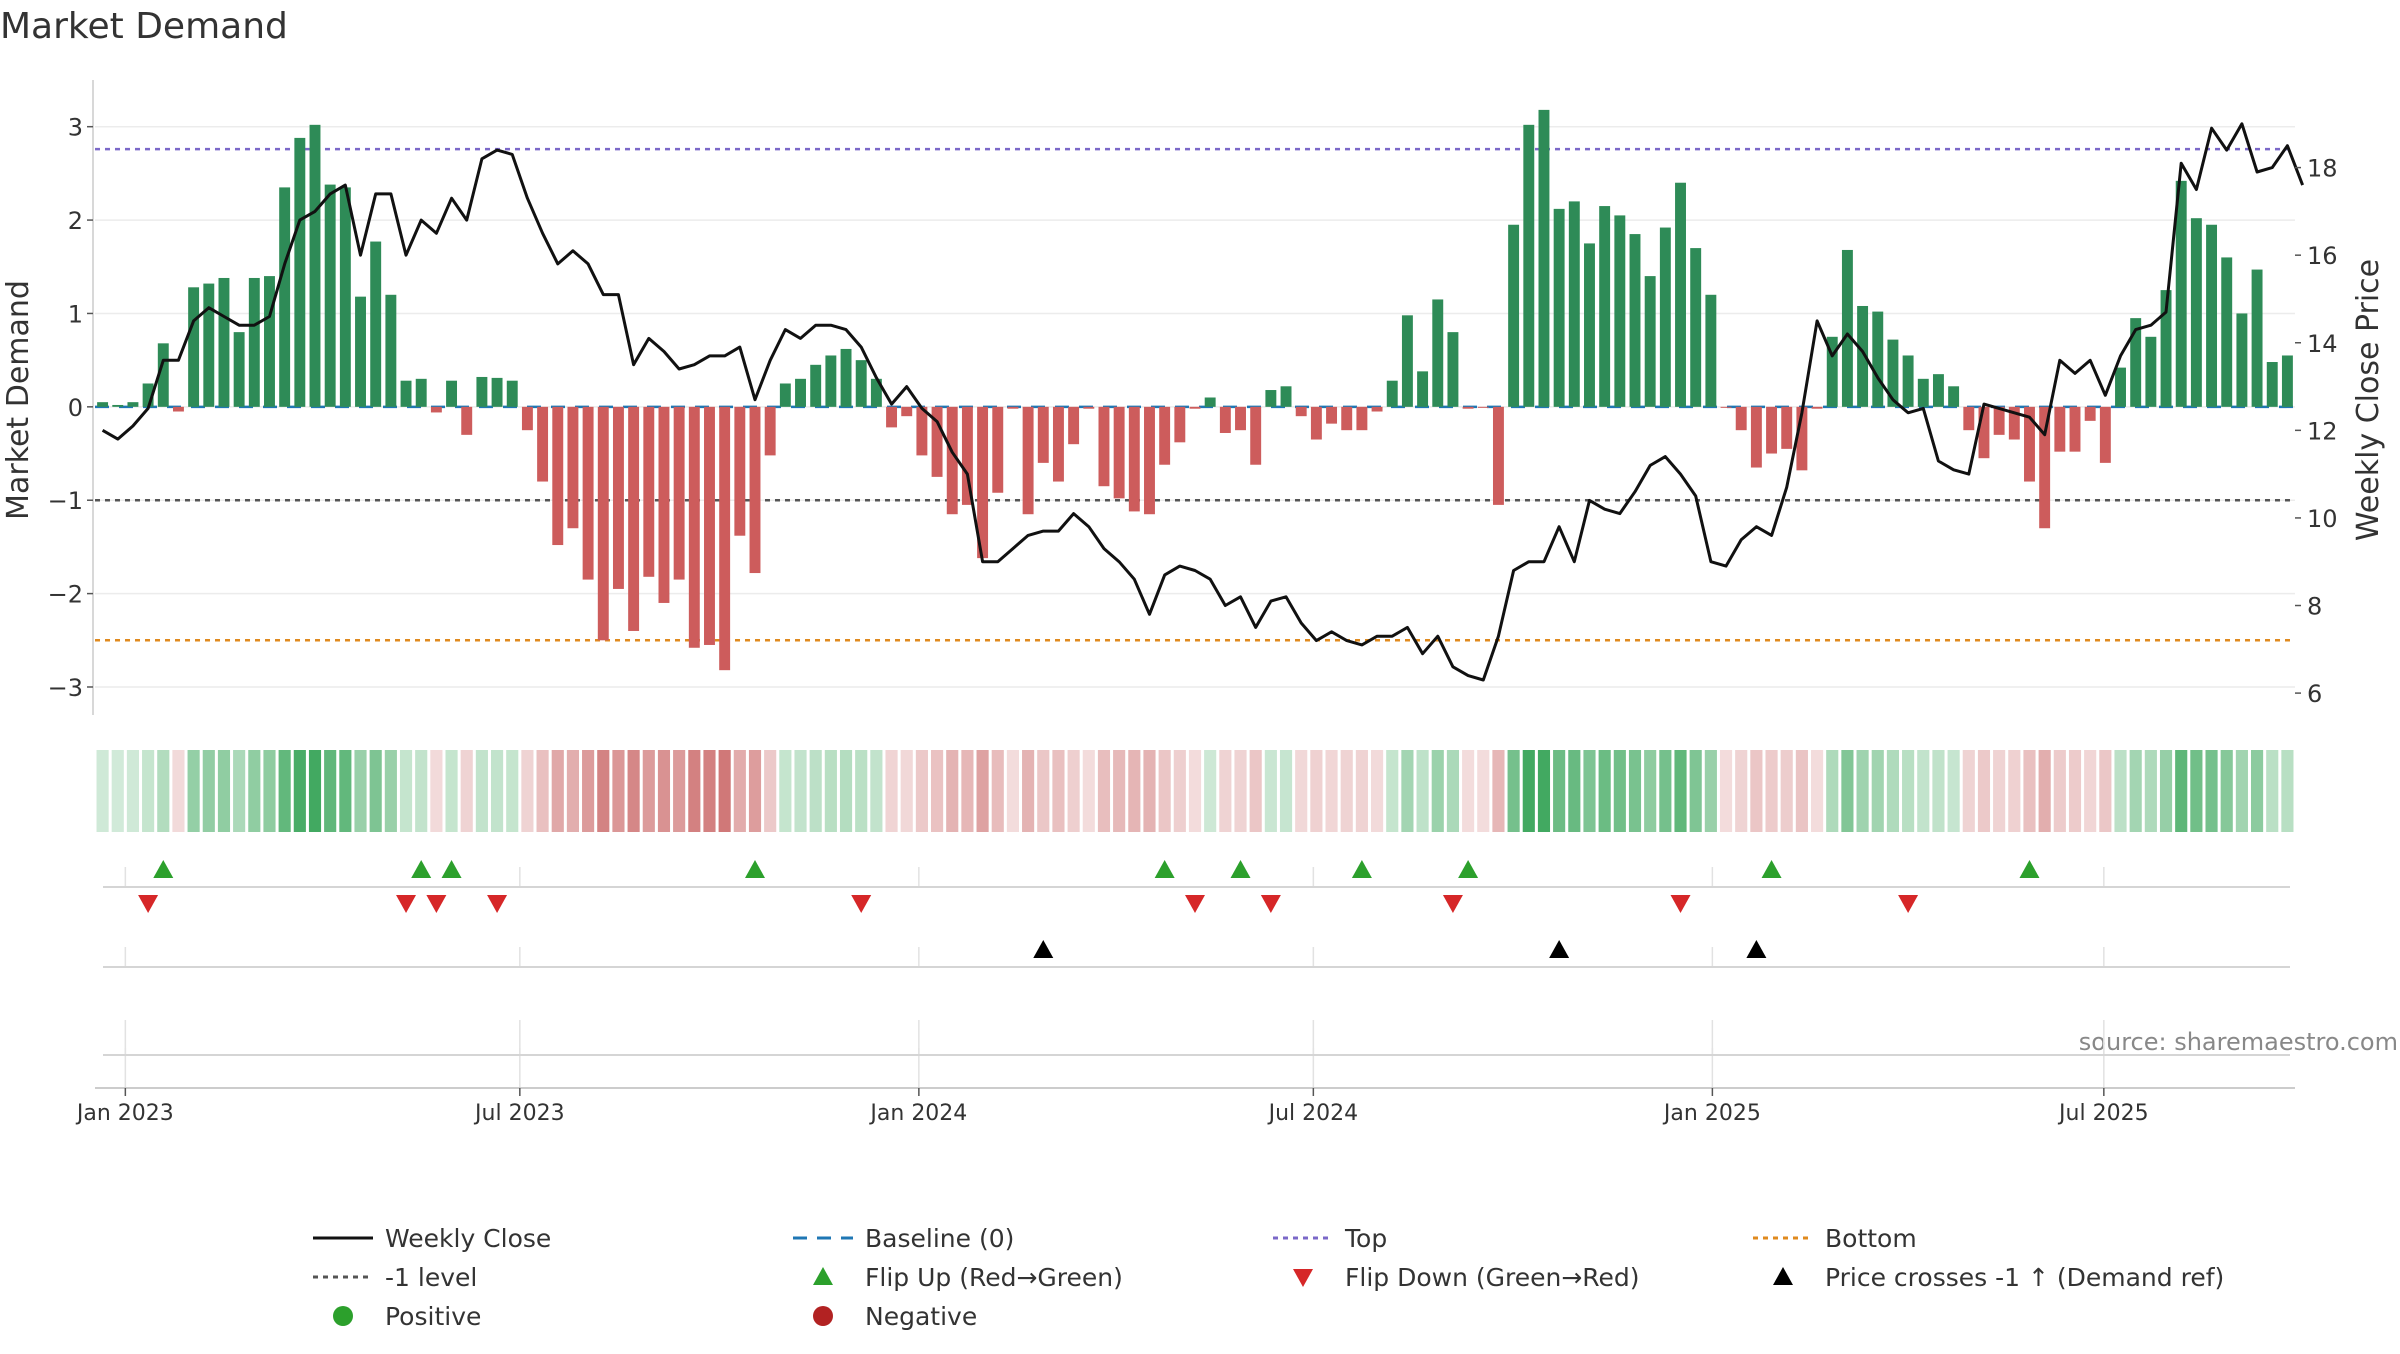 Image resolution: width=2400 pixels, height=1354 pixels. Describe the element at coordinates (2322, 519) in the screenshot. I see `y2-tick-label: 10` at that location.